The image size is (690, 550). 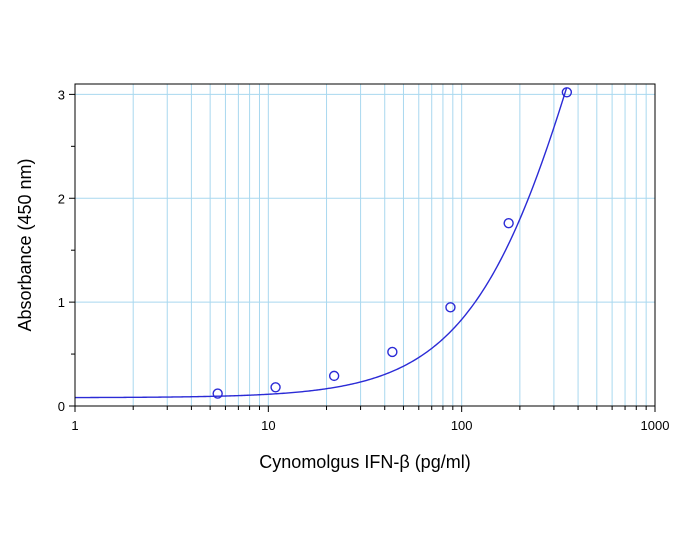 What do you see at coordinates (364, 462) in the screenshot?
I see `x-axis-title: Cynomolgus IFN-β (pg/ml)` at bounding box center [364, 462].